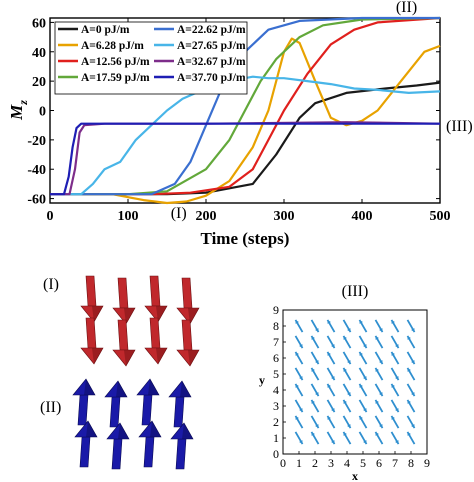  I want to click on annotation-label: (III), so click(459, 126).